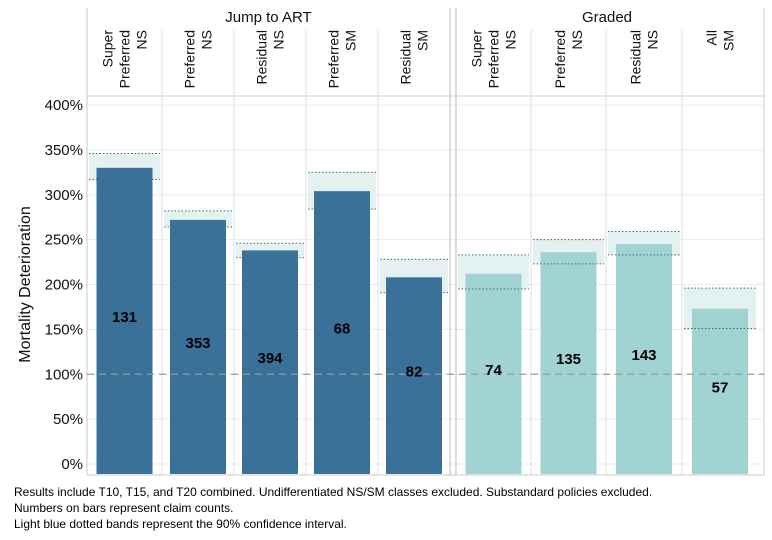 The height and width of the screenshot is (540, 772). I want to click on group-title-graded: Graded, so click(607, 17).